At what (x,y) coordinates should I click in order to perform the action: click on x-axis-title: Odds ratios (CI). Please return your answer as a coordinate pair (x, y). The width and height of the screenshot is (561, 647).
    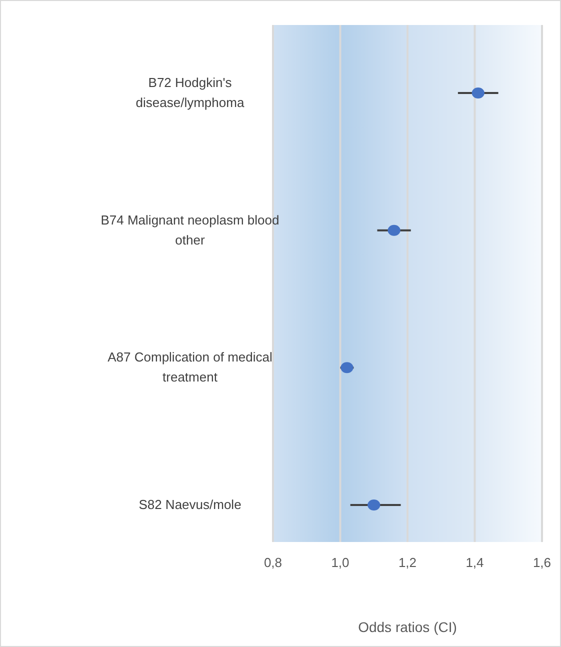
    Looking at the image, I should click on (407, 627).